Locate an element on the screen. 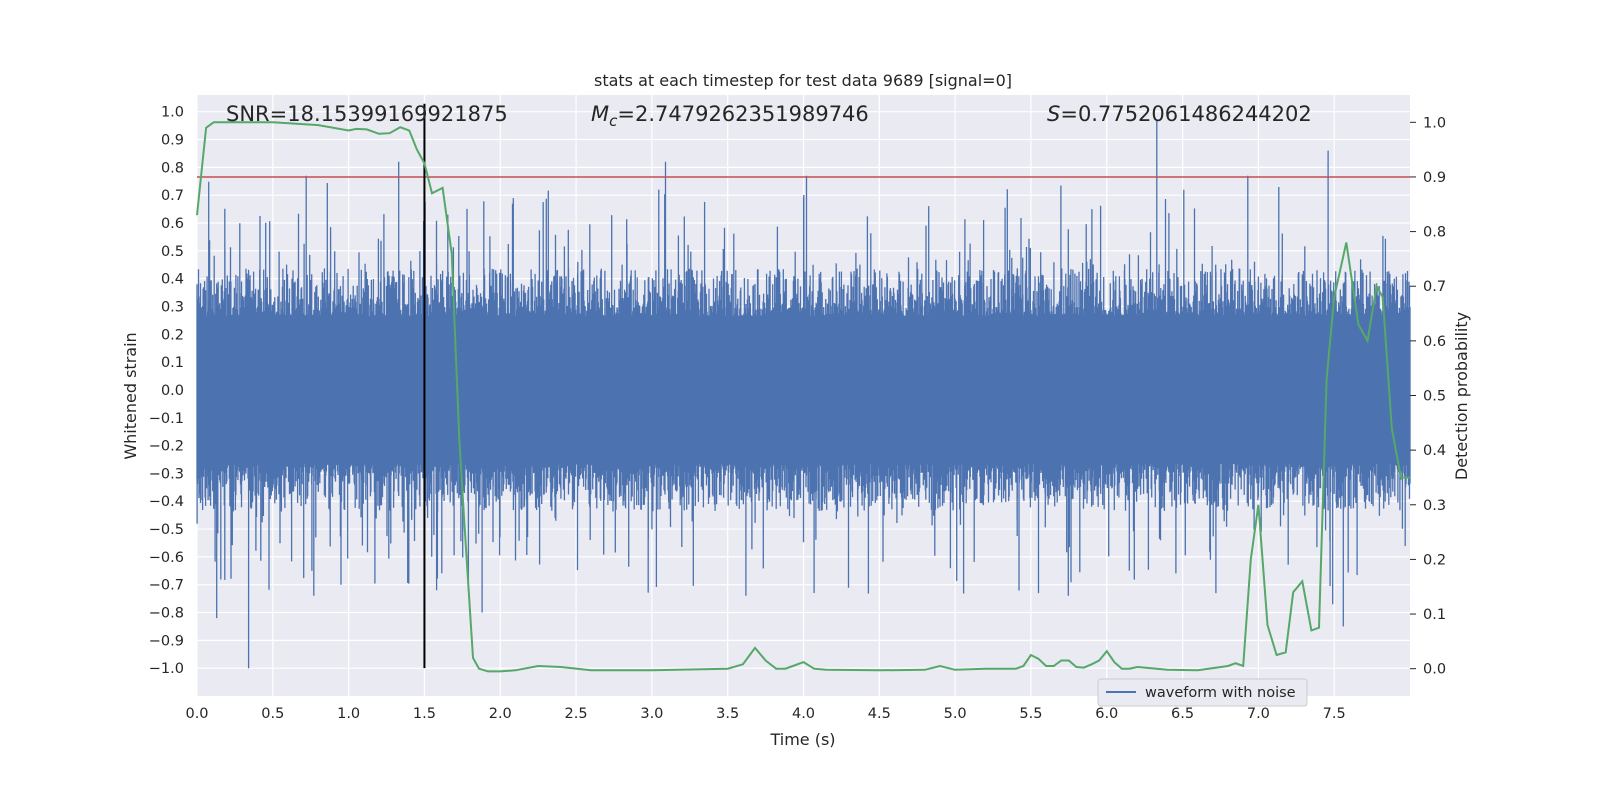 This screenshot has height=800, width=1600. y-left-tick-label: 0.5 is located at coordinates (172, 252).